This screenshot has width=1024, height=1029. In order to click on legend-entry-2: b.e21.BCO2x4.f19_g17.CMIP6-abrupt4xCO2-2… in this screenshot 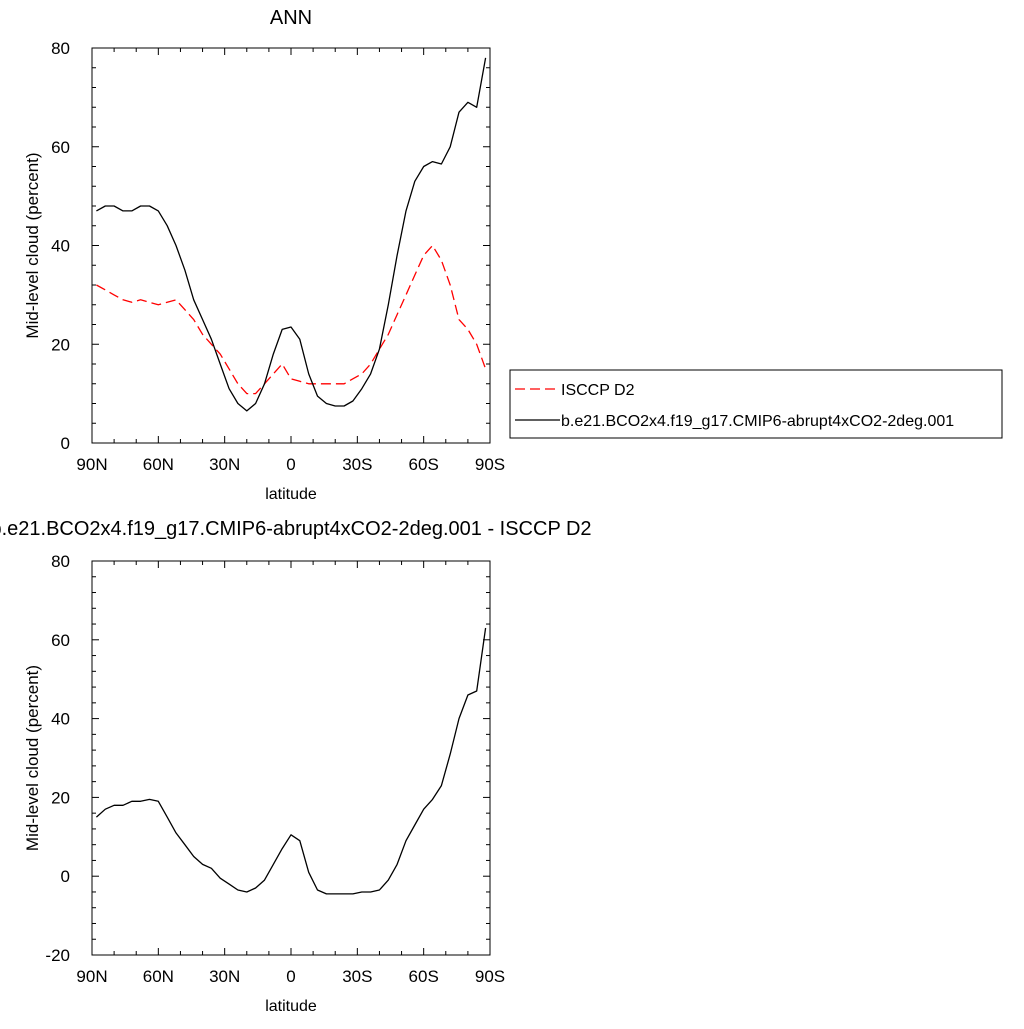, I will do `click(757, 421)`.